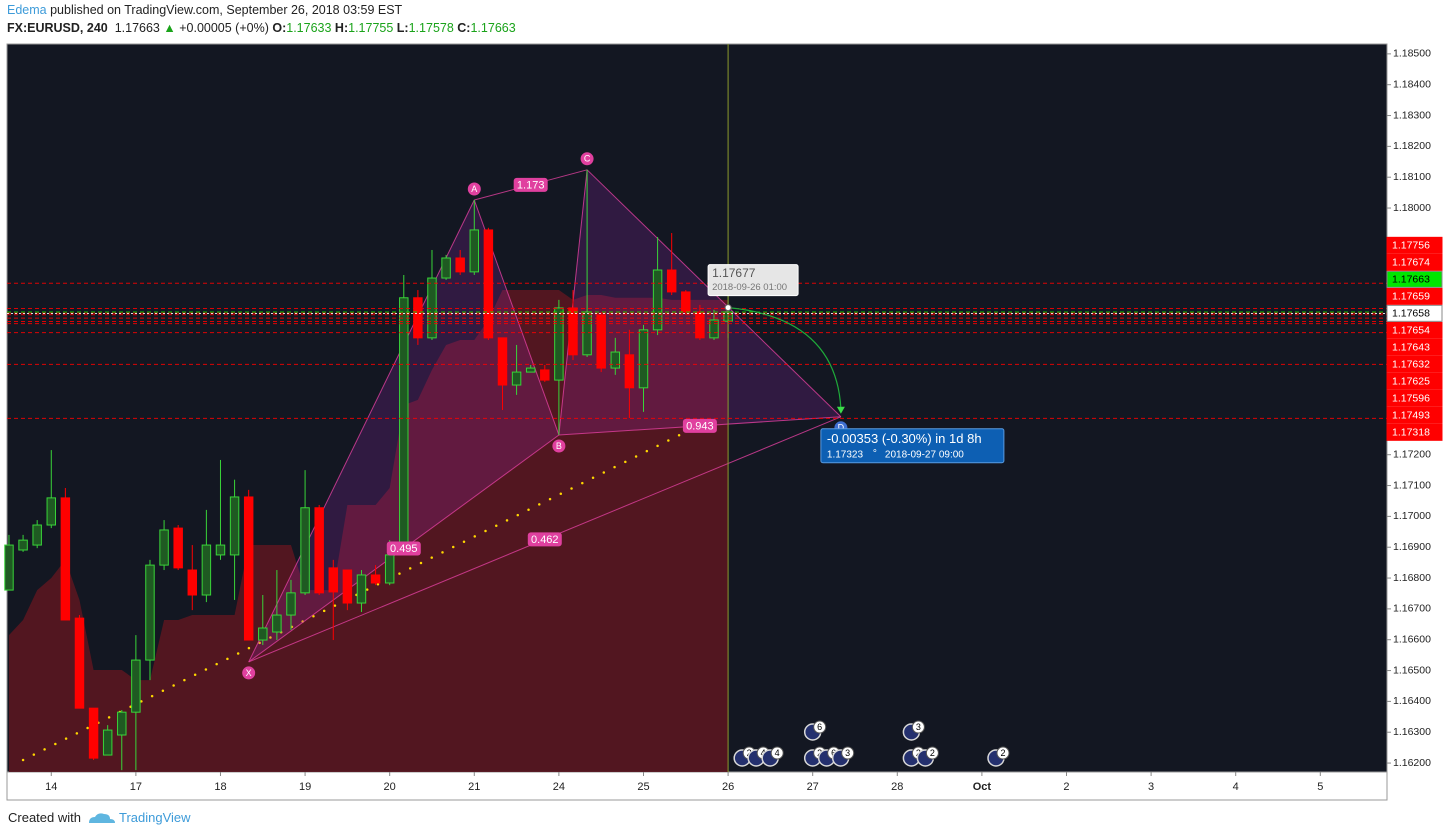 This screenshot has height=836, width=1444. I want to click on projection-degree: °, so click(875, 453).